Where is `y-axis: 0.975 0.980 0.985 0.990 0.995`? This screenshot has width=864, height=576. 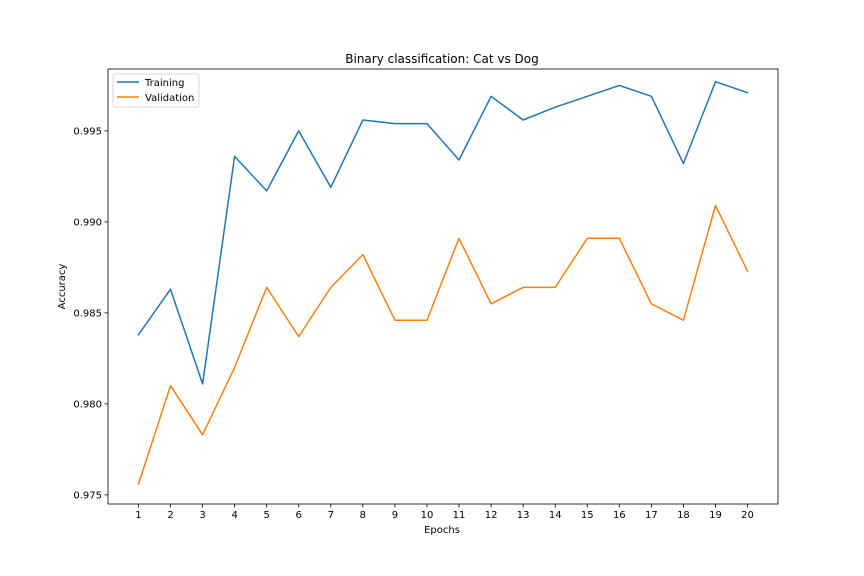
y-axis: 0.975 0.980 0.985 0.990 0.995 is located at coordinates (90, 313).